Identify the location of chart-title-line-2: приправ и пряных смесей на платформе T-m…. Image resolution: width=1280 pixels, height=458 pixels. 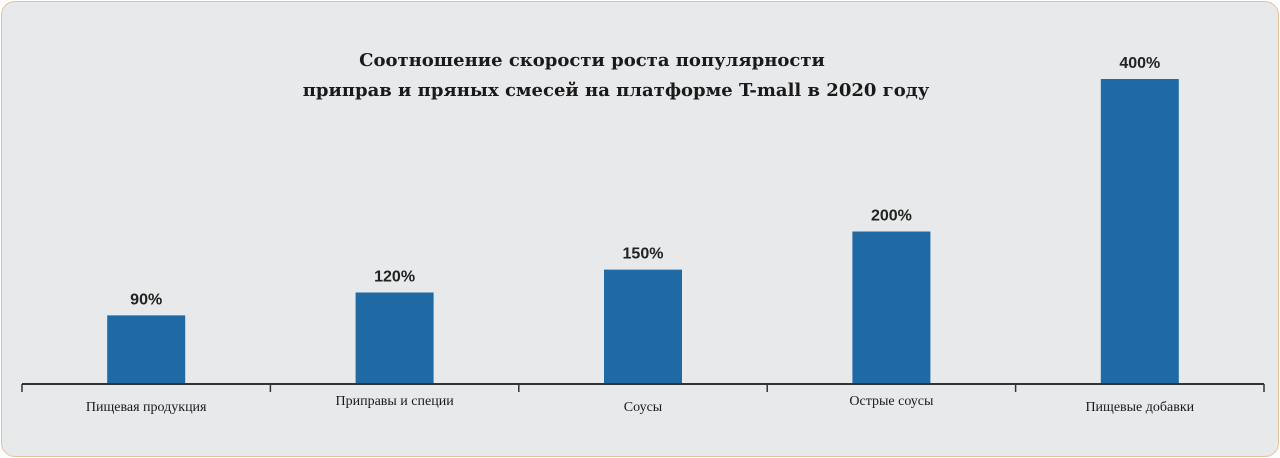
(616, 90).